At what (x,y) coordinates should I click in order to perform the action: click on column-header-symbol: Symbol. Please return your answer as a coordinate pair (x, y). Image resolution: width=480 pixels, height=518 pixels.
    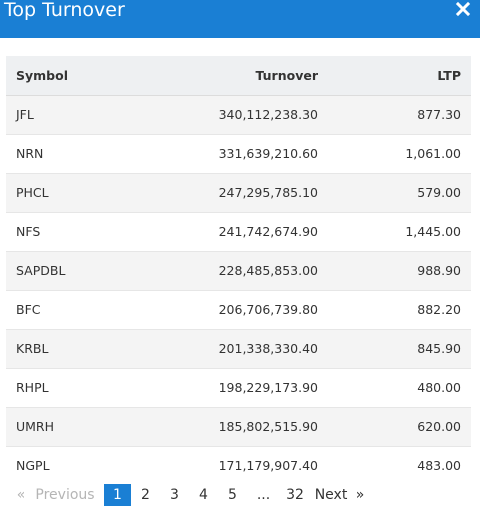
    Looking at the image, I should click on (81, 76).